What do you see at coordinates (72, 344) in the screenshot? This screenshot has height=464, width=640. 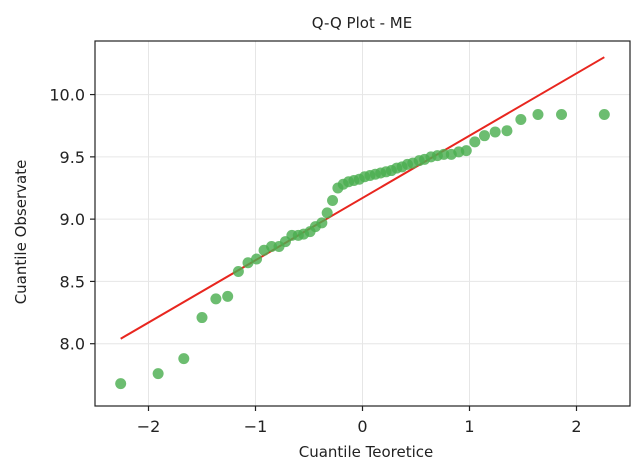 I see `y-tick-label: 8.0` at bounding box center [72, 344].